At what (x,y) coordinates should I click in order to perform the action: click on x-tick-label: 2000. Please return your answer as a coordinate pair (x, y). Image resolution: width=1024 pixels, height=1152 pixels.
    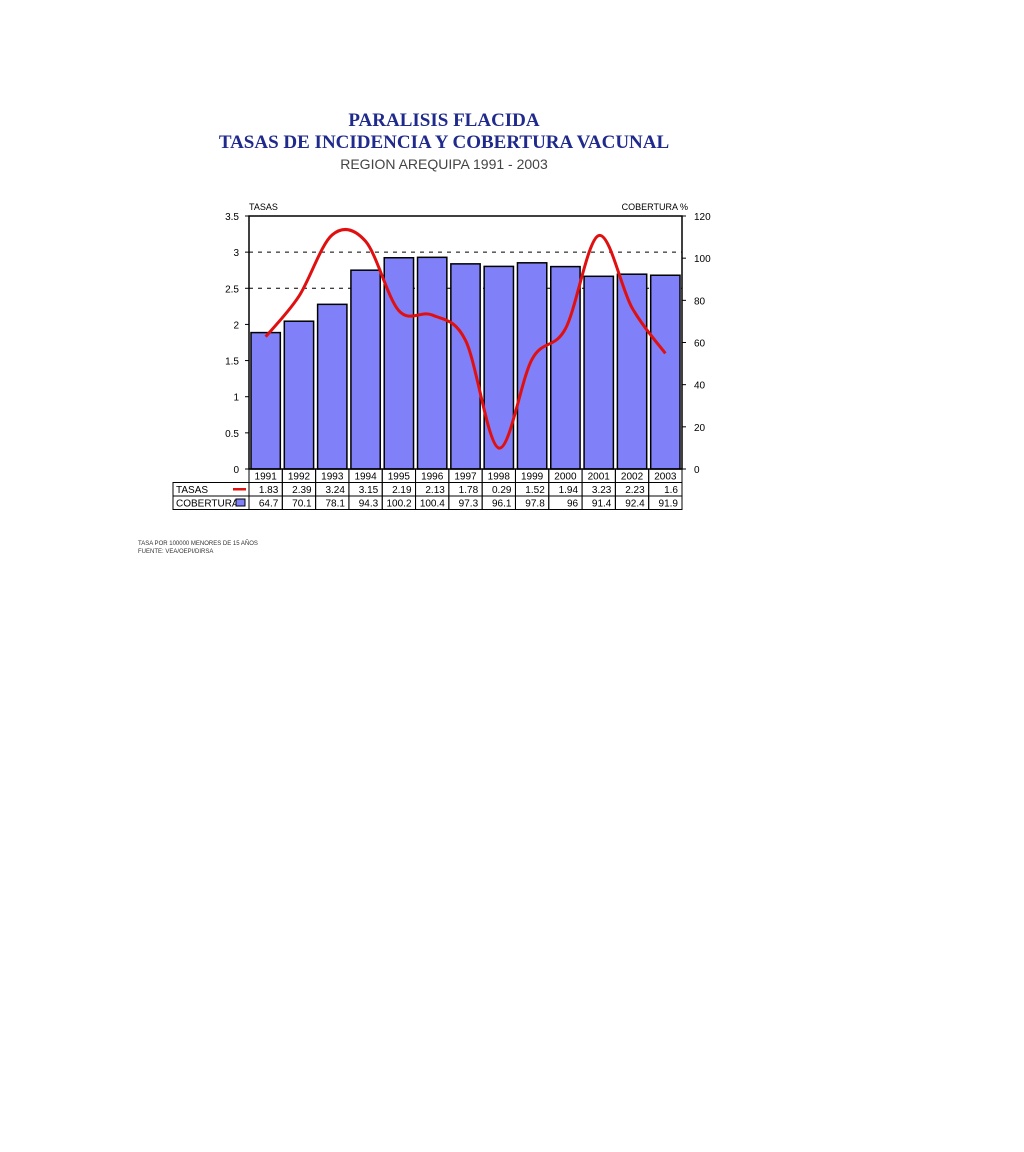
    Looking at the image, I should click on (565, 477).